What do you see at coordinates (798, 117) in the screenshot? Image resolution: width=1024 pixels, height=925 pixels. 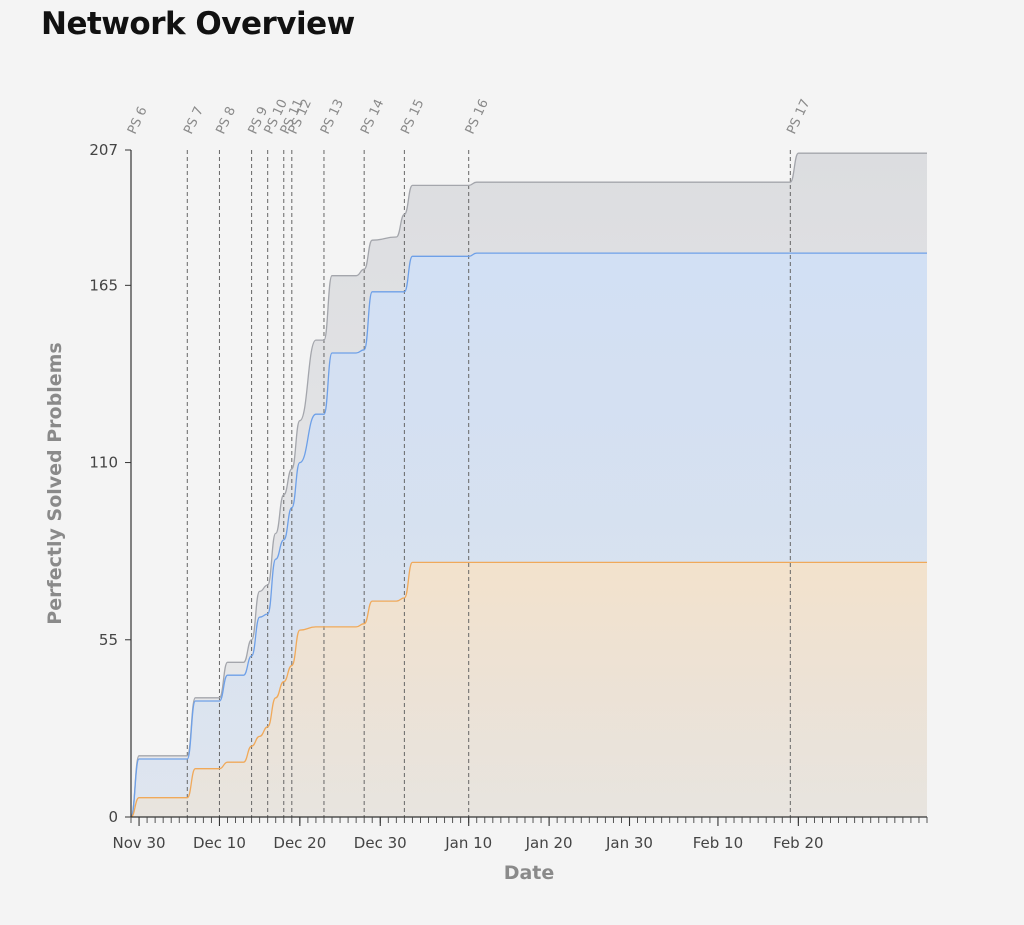 I see `event-label: PS 17` at bounding box center [798, 117].